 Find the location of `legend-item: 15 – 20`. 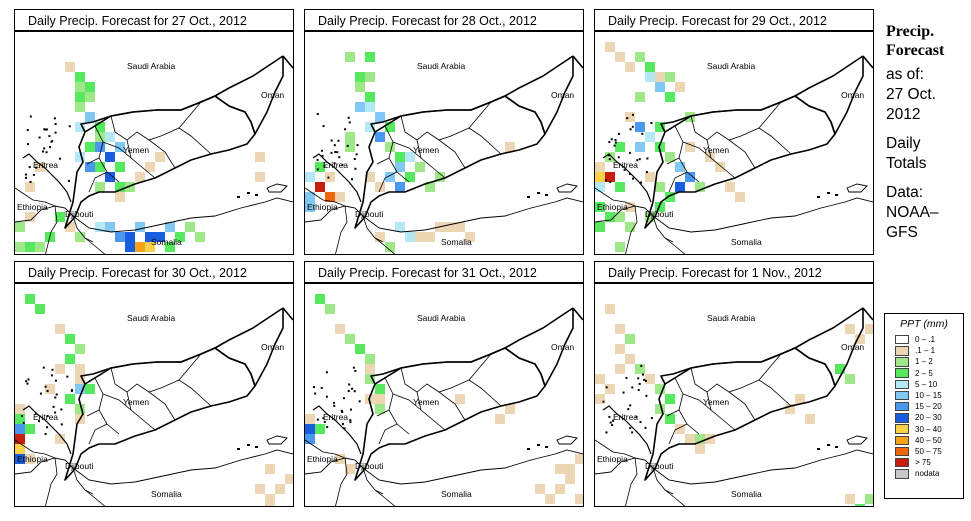

legend-item: 15 – 20 is located at coordinates (929, 406).